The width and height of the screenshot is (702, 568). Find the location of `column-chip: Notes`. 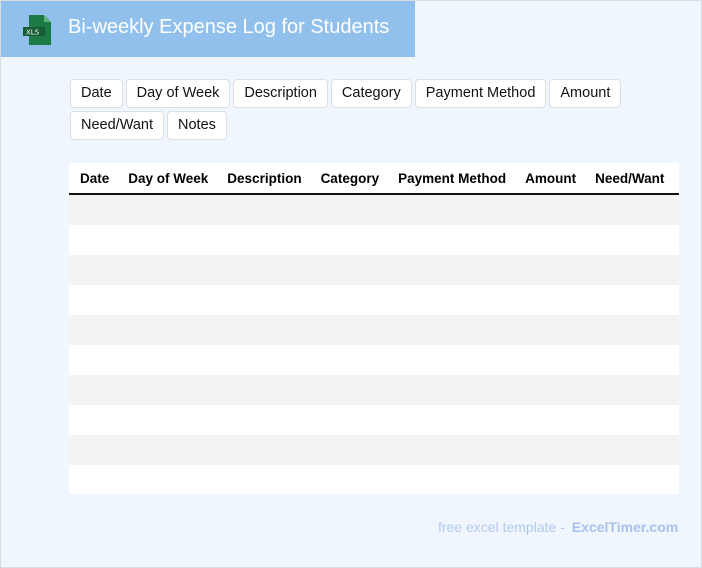

column-chip: Notes is located at coordinates (197, 125).